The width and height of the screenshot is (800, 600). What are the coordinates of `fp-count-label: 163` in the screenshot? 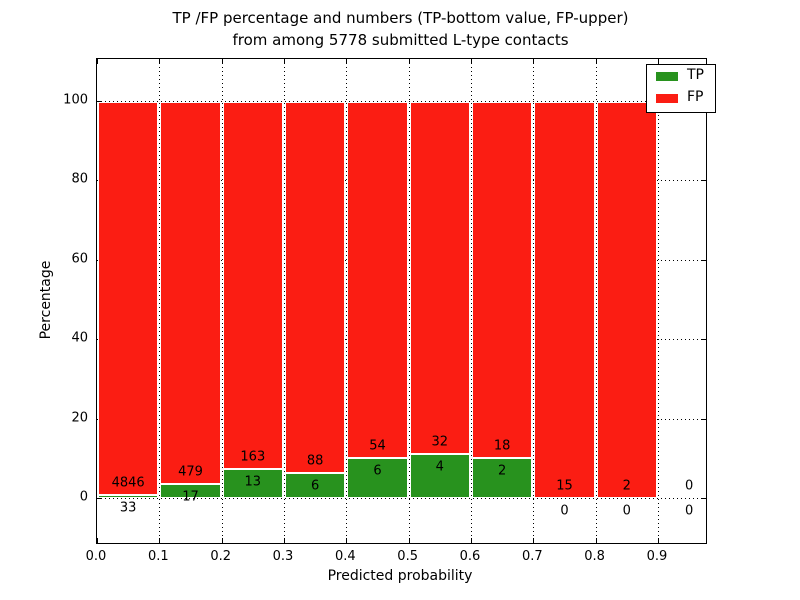 It's located at (253, 457).